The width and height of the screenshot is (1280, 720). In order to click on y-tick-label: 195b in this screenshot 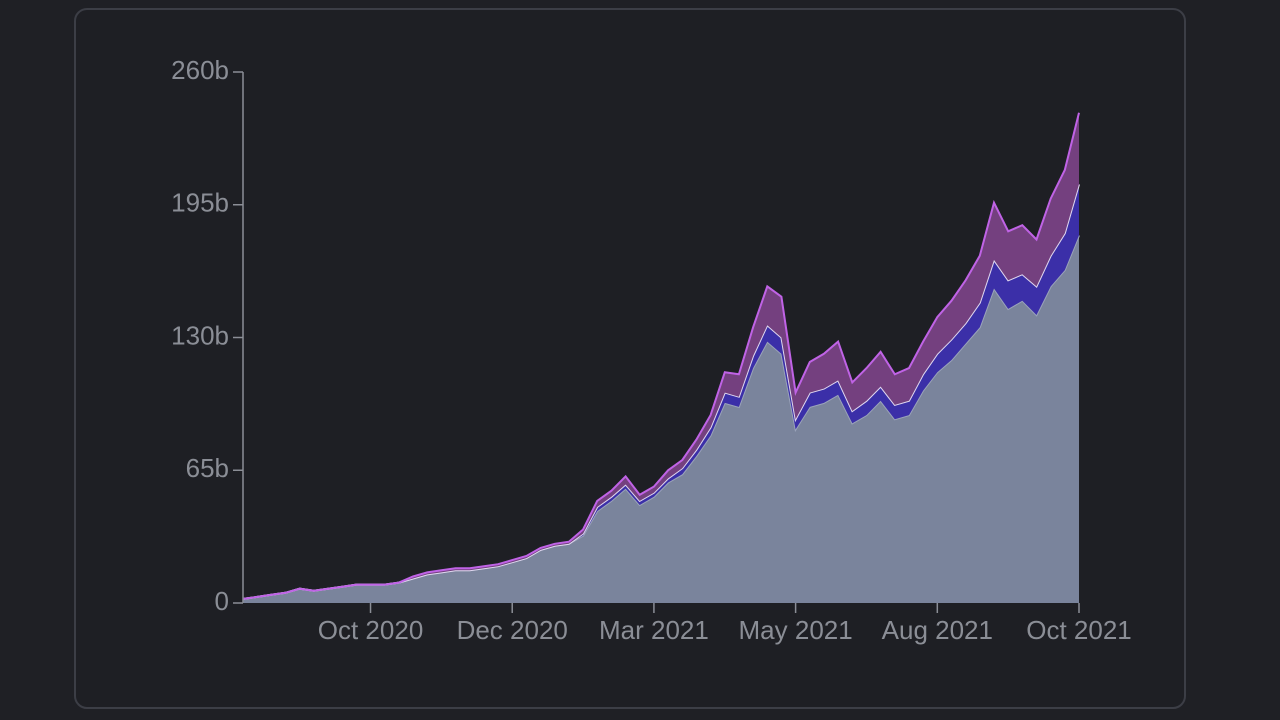, I will do `click(200, 203)`.